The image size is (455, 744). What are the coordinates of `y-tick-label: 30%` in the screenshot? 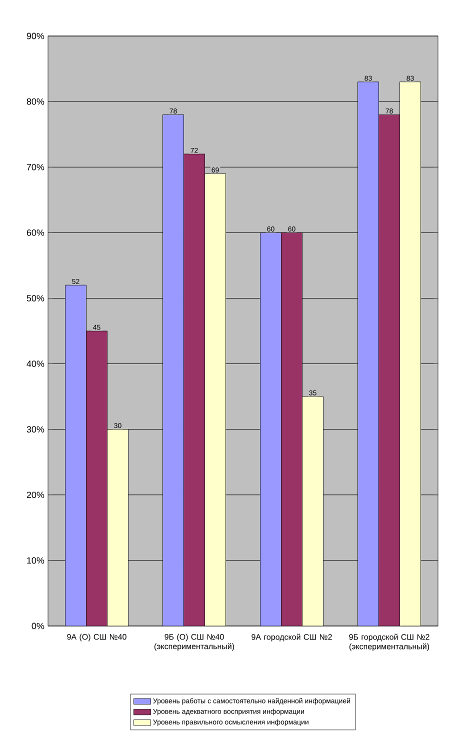 It's located at (35, 429).